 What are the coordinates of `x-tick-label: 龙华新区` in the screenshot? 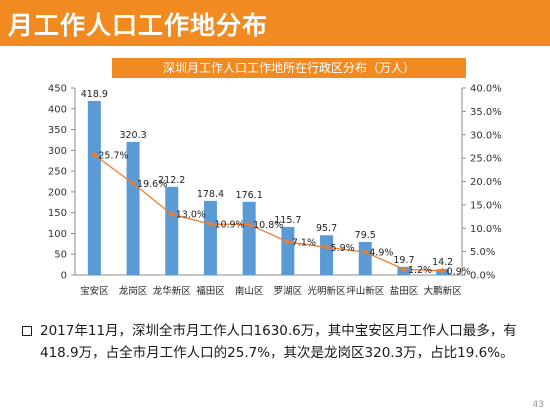 It's located at (172, 291).